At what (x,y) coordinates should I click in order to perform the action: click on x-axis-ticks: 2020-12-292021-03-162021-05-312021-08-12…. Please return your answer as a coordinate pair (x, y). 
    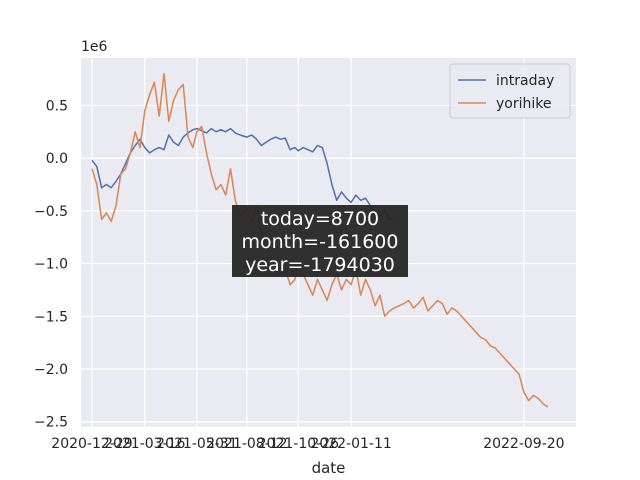
    Looking at the image, I should click on (307, 444).